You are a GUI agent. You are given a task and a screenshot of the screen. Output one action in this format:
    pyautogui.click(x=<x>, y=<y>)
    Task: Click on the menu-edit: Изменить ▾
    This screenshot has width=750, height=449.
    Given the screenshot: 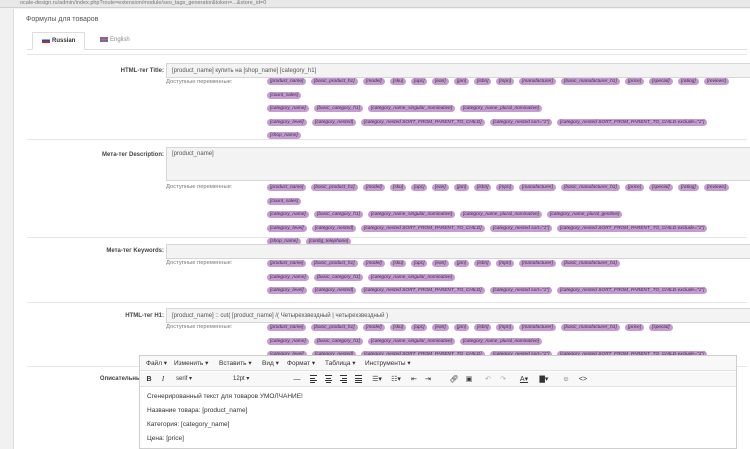 What is the action you would take?
    pyautogui.click(x=191, y=363)
    